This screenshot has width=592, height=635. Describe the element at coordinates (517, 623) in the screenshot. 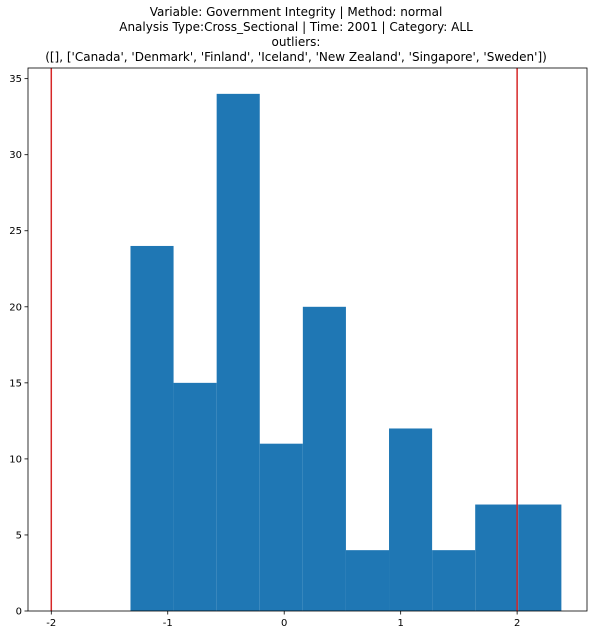

I see `x-tick-label-4: 2` at that location.